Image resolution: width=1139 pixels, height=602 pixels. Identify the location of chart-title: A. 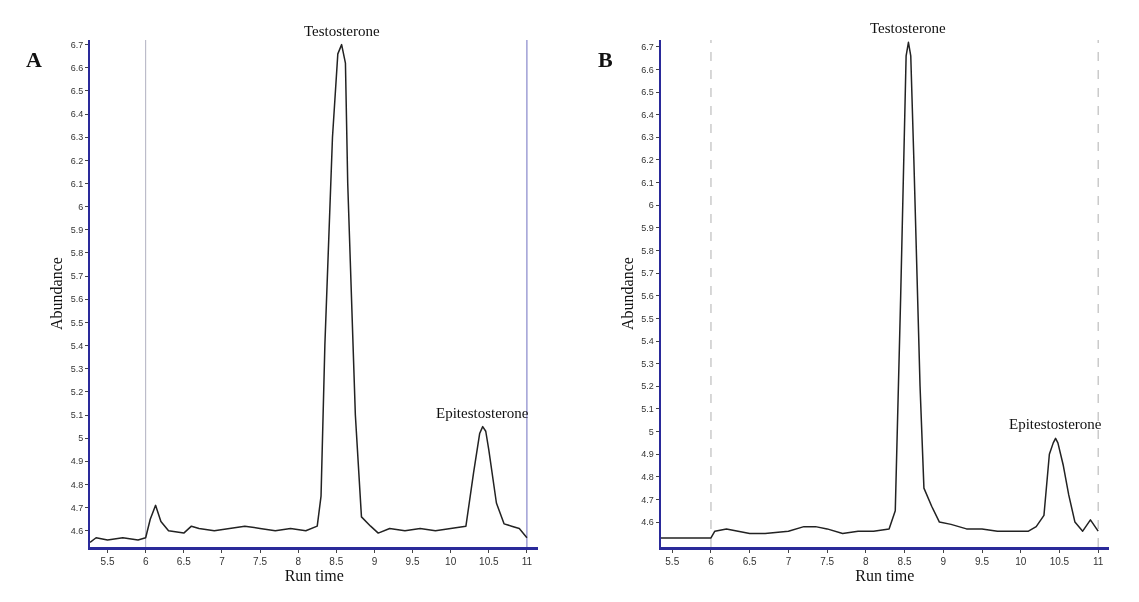
(34, 59).